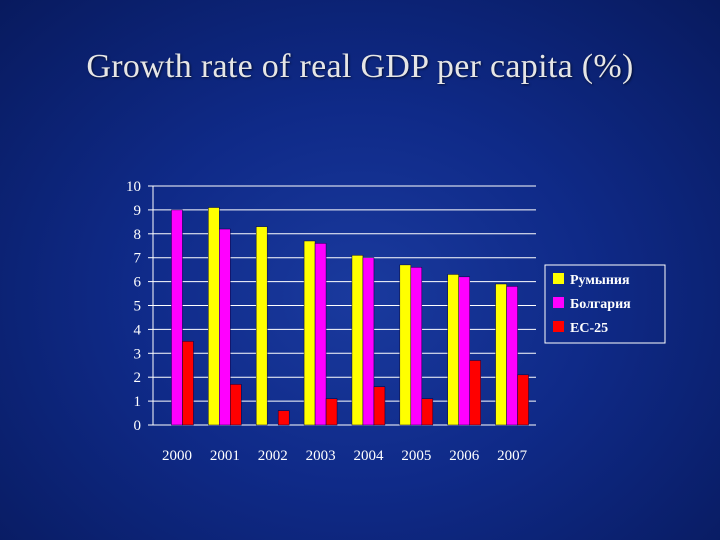 This screenshot has height=540, width=720. What do you see at coordinates (225, 456) in the screenshot?
I see `x-tick-label-2001: 2001` at bounding box center [225, 456].